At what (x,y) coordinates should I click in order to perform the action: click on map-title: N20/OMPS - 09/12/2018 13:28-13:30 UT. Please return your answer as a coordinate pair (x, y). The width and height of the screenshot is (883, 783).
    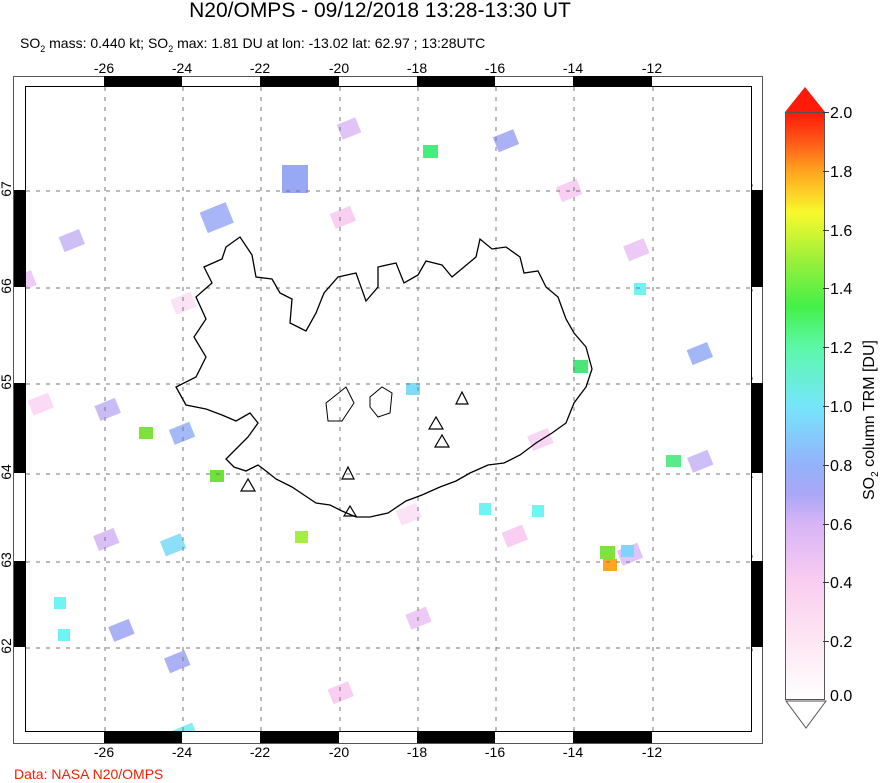
    Looking at the image, I should click on (380, 11).